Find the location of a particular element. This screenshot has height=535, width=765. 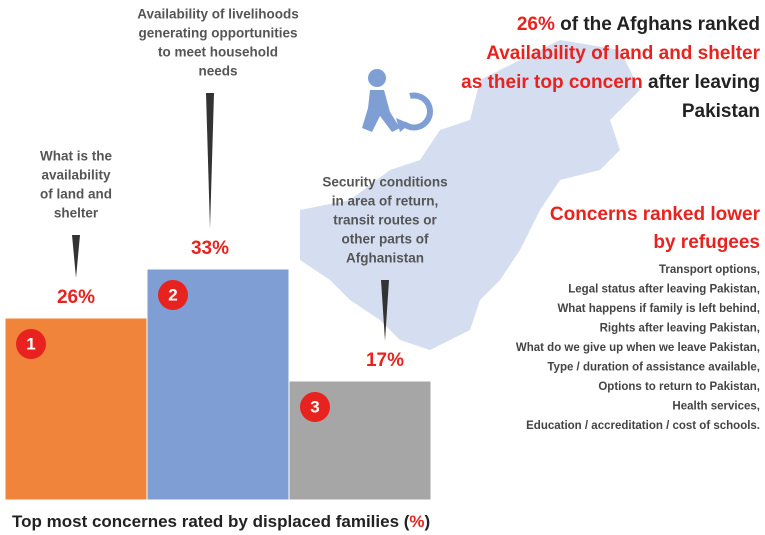

category-label: shelter is located at coordinates (76, 213).